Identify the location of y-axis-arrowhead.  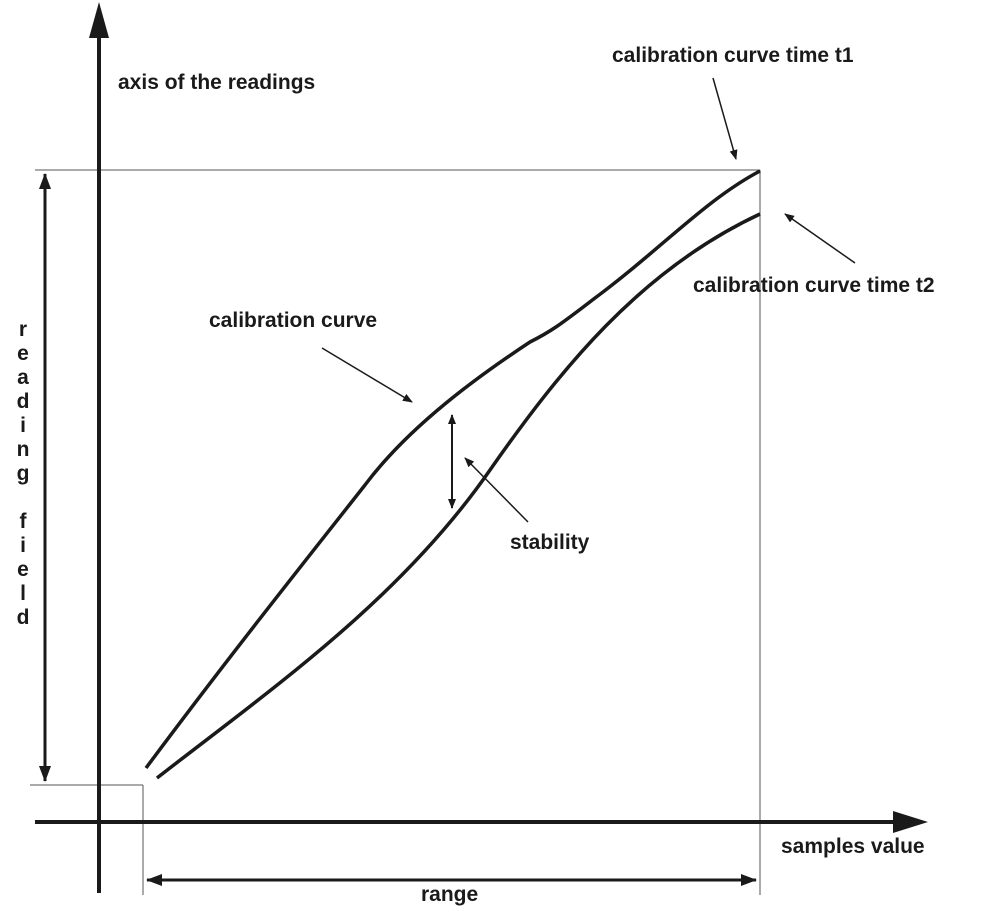
(99, 20).